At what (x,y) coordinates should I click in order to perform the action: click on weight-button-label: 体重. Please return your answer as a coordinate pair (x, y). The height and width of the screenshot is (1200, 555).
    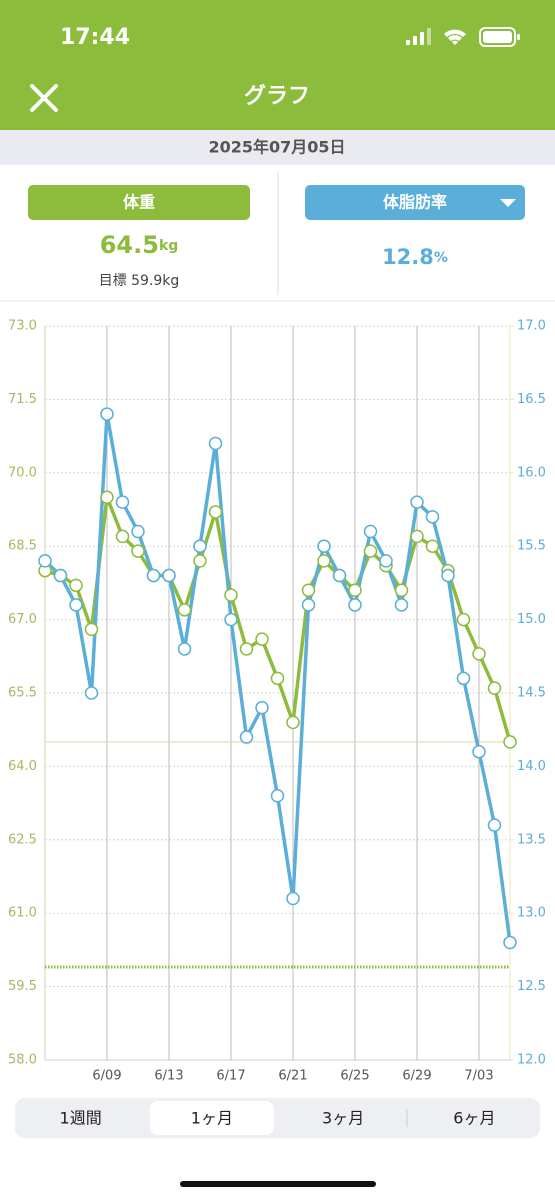
    Looking at the image, I should click on (139, 202).